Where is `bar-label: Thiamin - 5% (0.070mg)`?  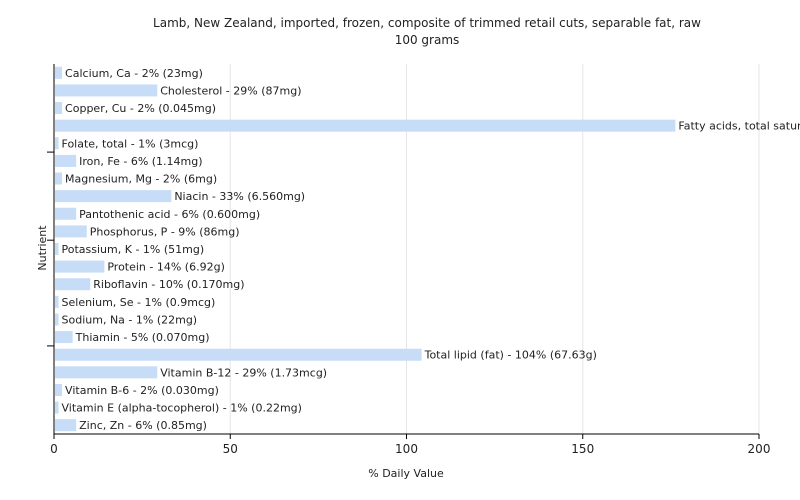 bar-label: Thiamin - 5% (0.070mg) is located at coordinates (142, 337).